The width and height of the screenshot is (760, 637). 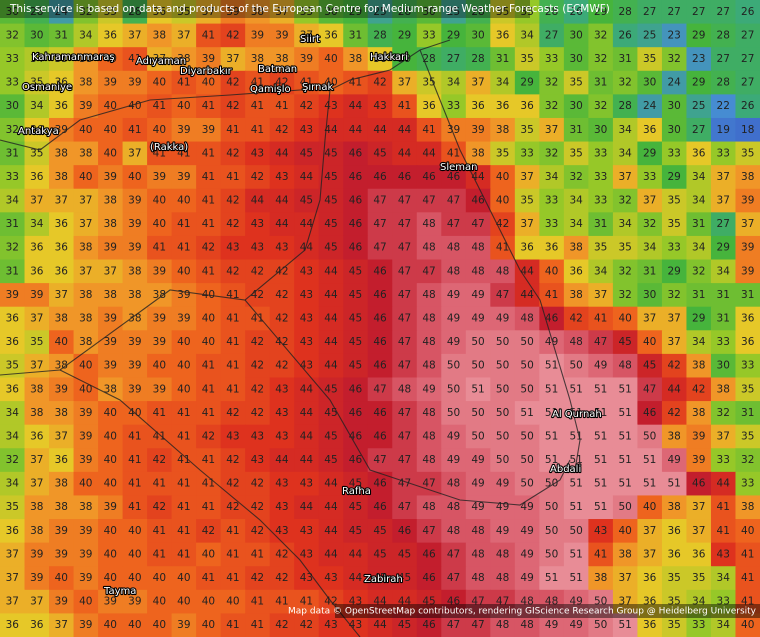 What do you see at coordinates (310, 39) in the screenshot?
I see `place-label: Siirt` at bounding box center [310, 39].